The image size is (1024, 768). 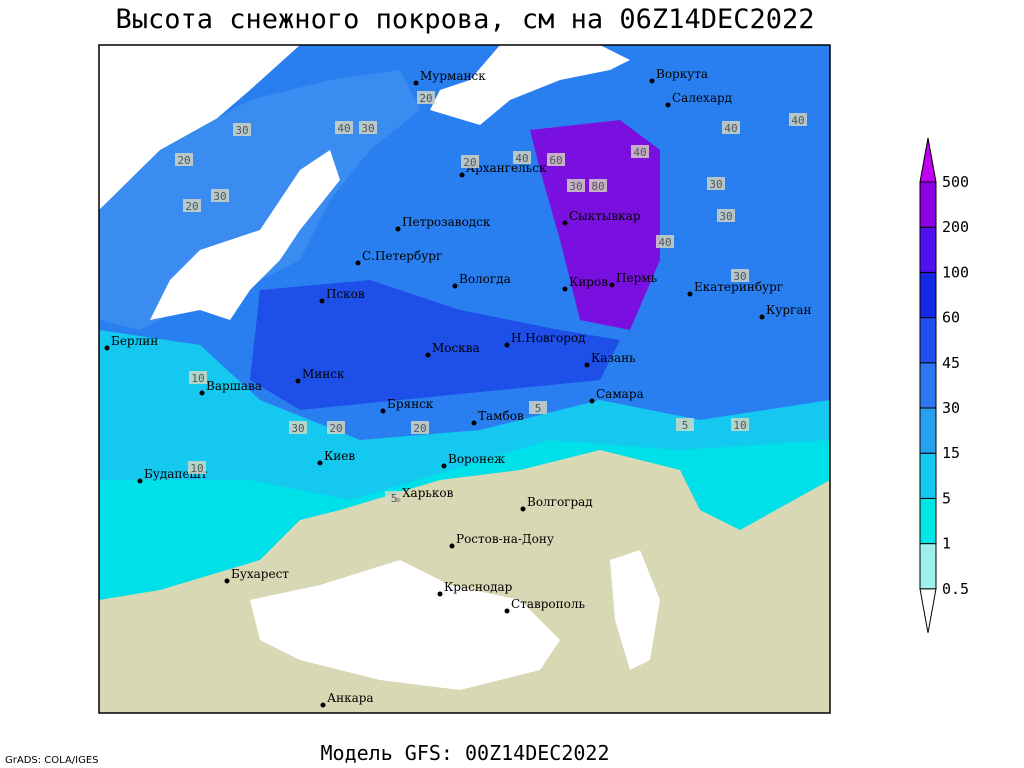 What do you see at coordinates (595, 225) in the screenshot?
I see `deep-snow` at bounding box center [595, 225].